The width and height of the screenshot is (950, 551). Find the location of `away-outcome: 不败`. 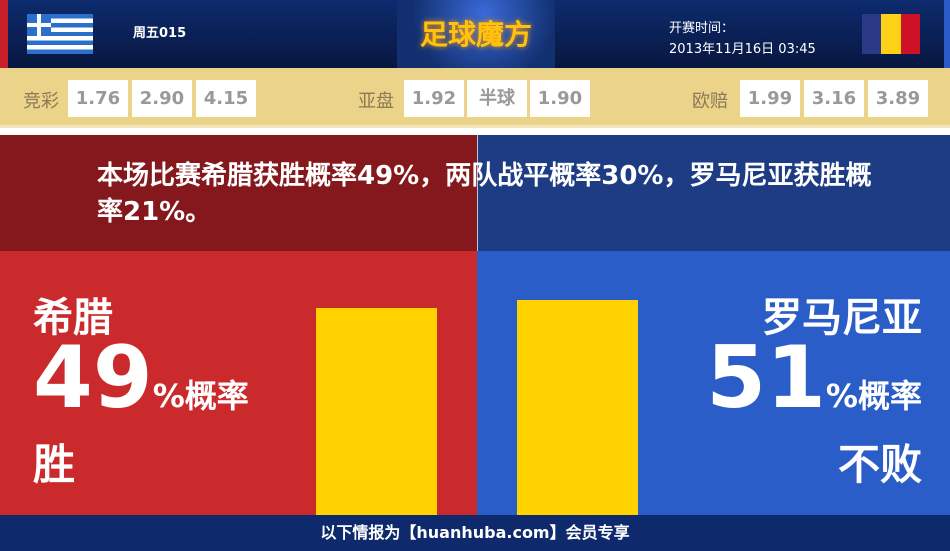

away-outcome: 不败 is located at coordinates (879, 464).